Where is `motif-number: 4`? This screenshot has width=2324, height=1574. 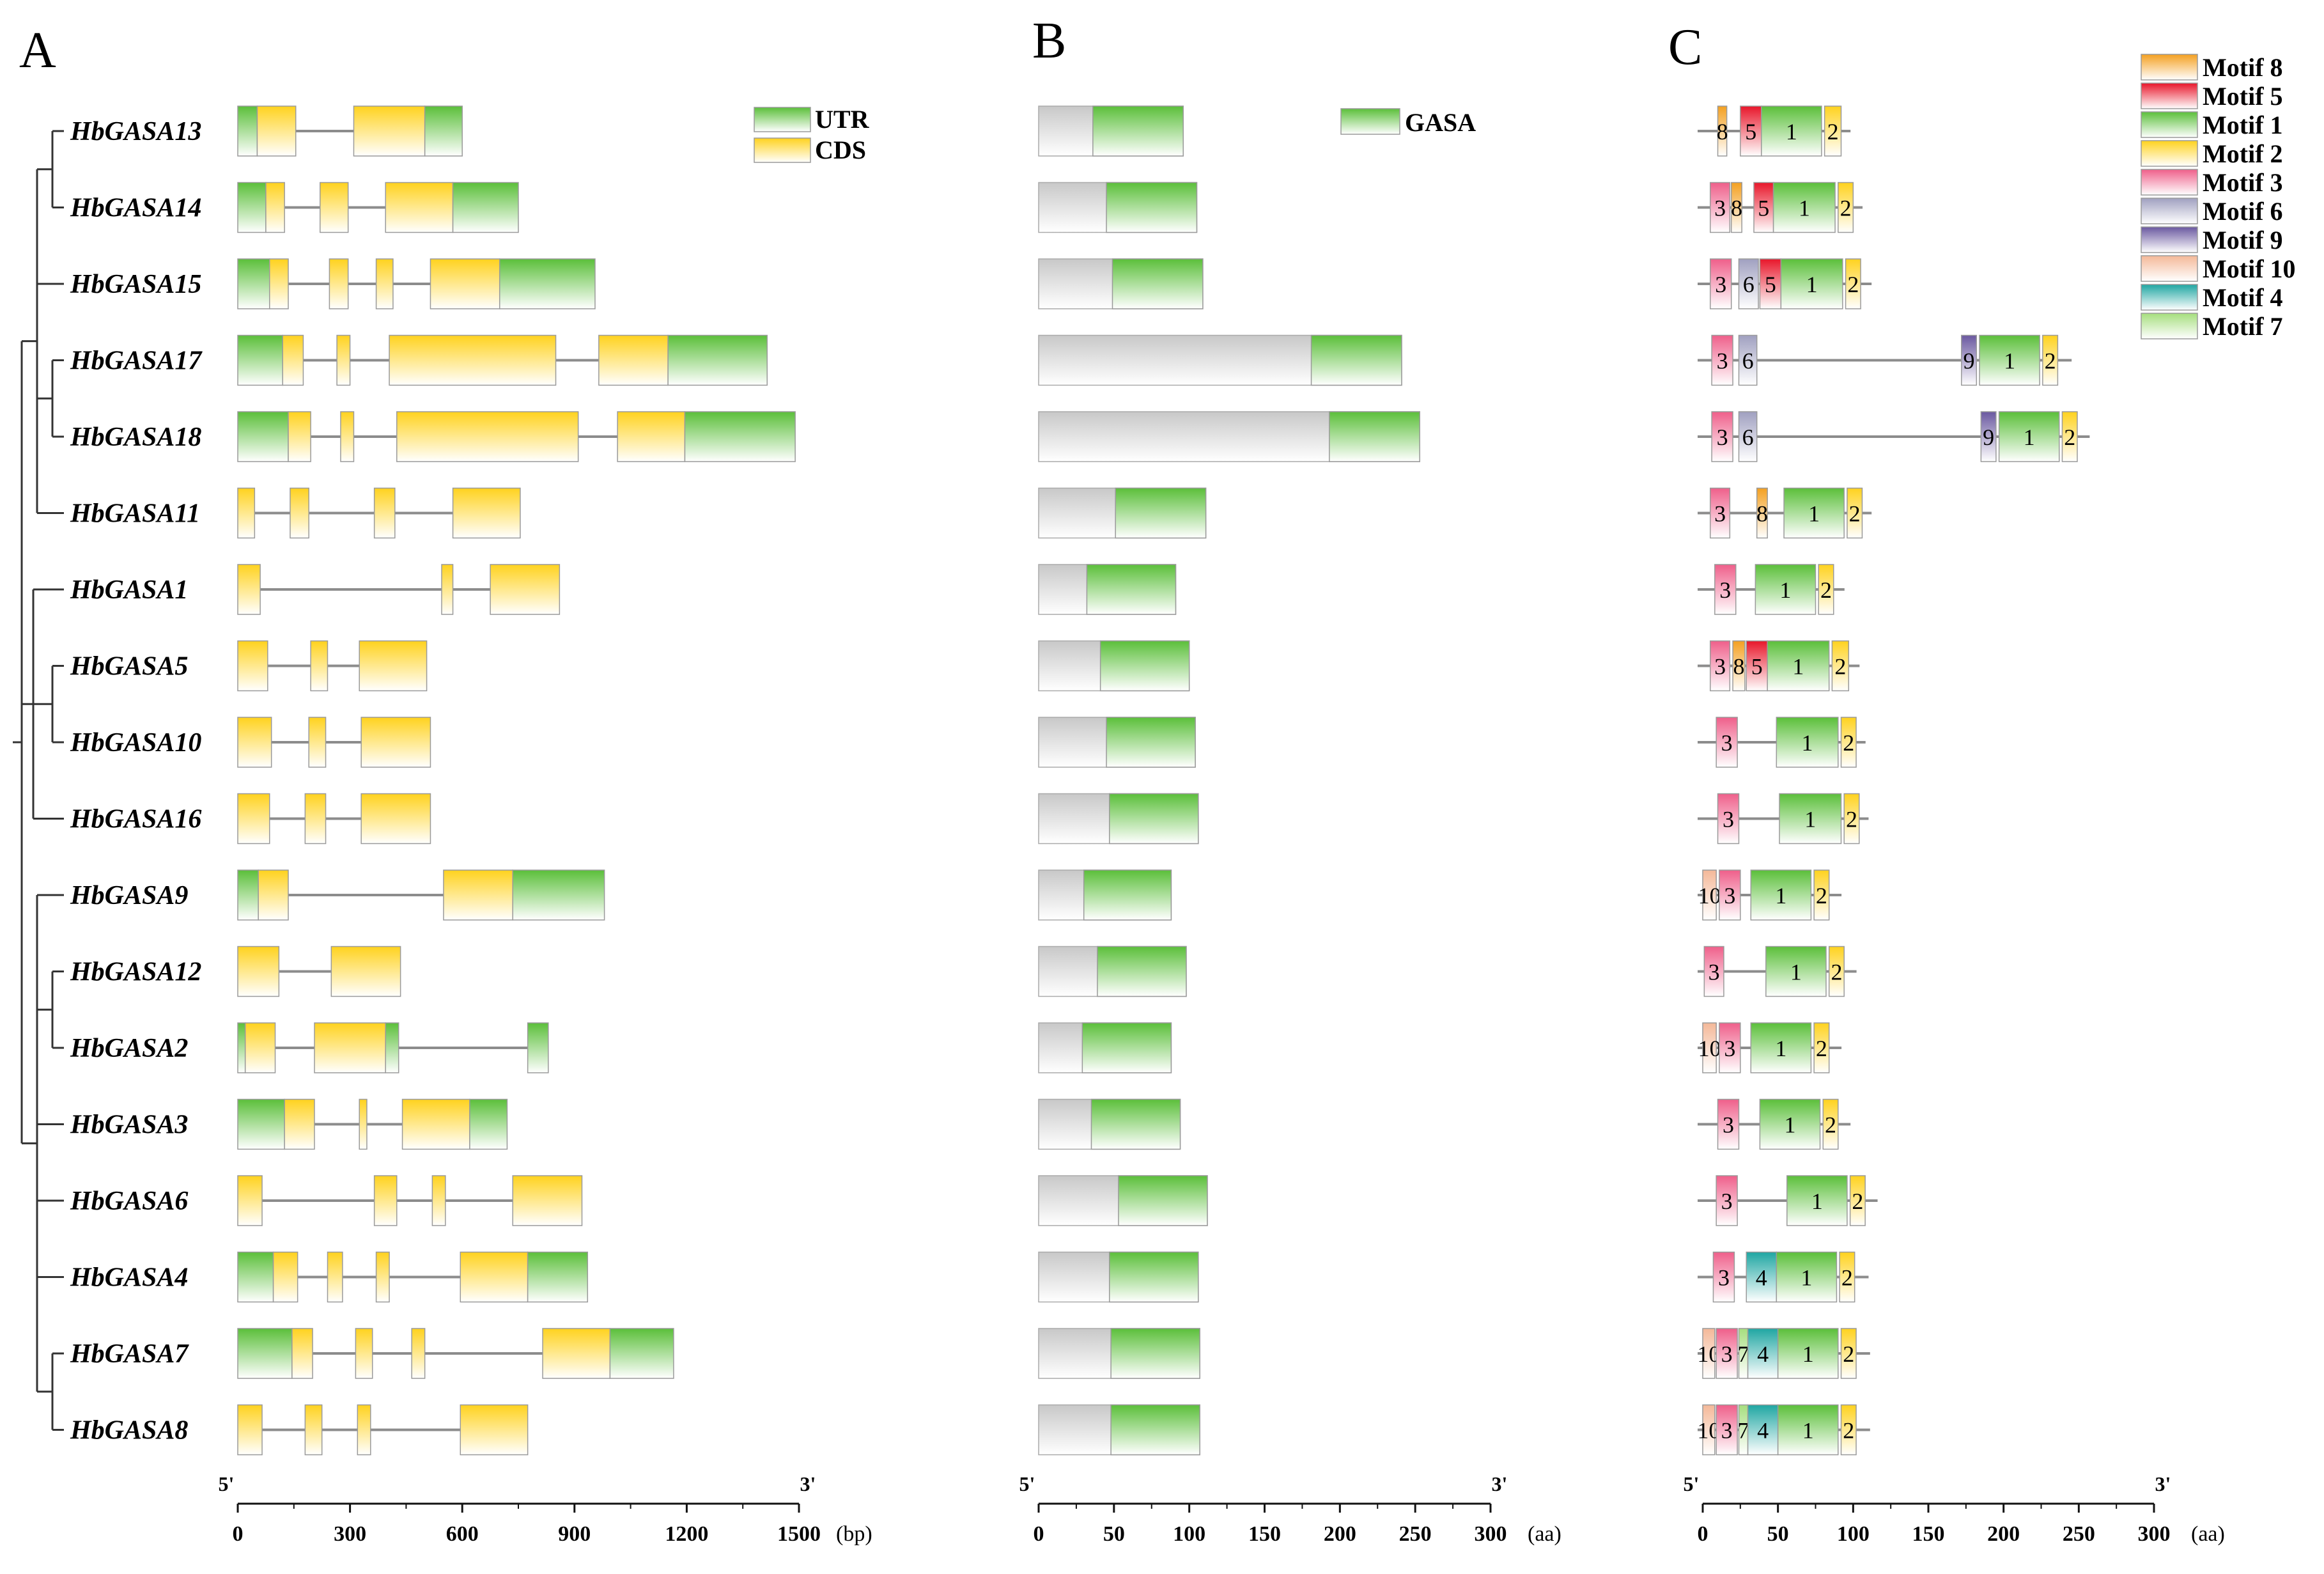
motif-number: 4 is located at coordinates (1762, 1278).